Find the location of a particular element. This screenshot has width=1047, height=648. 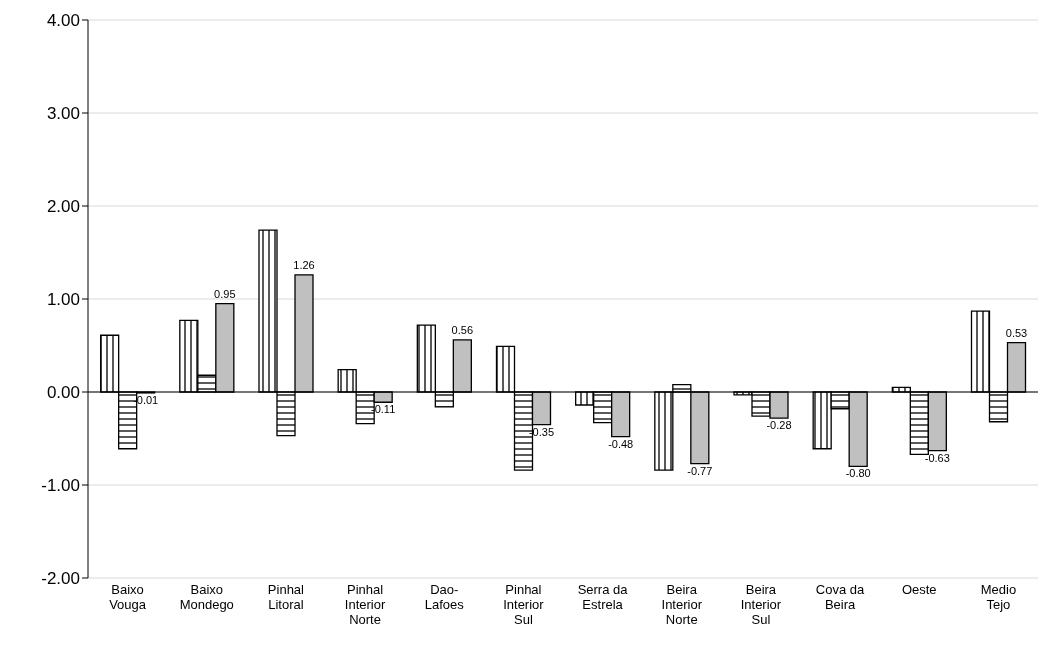

x-tick-label: Beira Interior Norte is located at coordinates (682, 604).